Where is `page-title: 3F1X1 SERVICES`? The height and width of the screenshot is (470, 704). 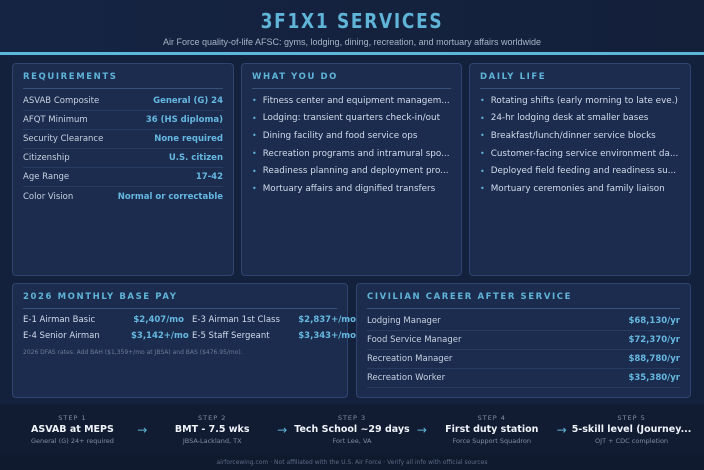
page-title: 3F1X1 SERVICES is located at coordinates (352, 21).